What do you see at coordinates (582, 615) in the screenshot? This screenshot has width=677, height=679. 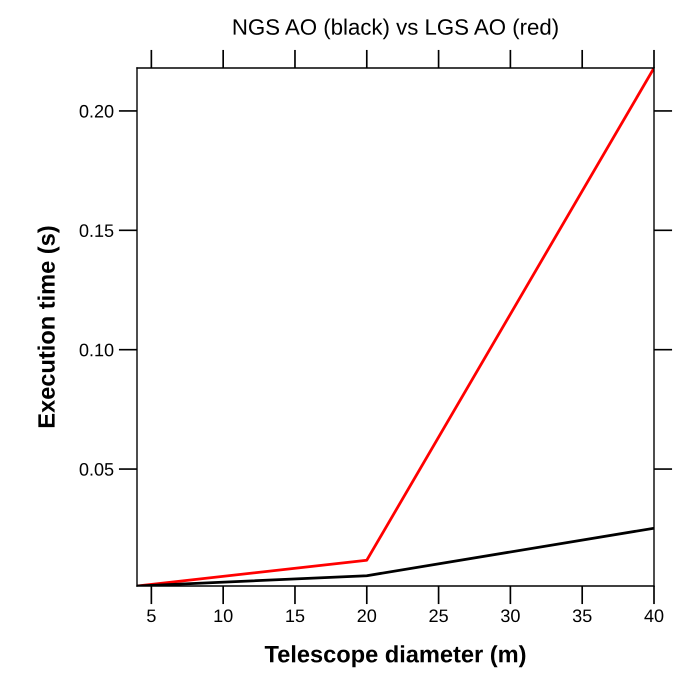 I see `x-tick-label: 35` at bounding box center [582, 615].